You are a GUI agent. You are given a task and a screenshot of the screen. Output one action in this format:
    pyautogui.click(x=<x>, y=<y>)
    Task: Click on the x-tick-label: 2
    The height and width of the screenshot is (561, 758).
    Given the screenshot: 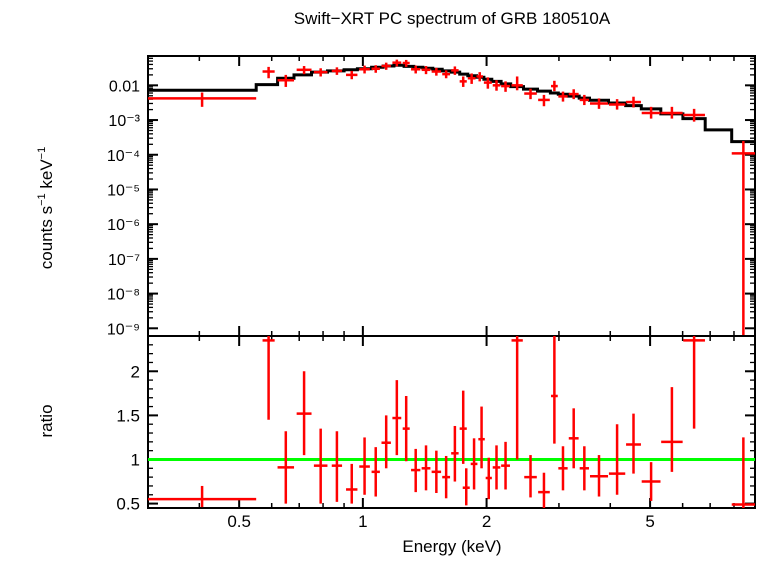 What is the action you would take?
    pyautogui.click(x=486, y=521)
    